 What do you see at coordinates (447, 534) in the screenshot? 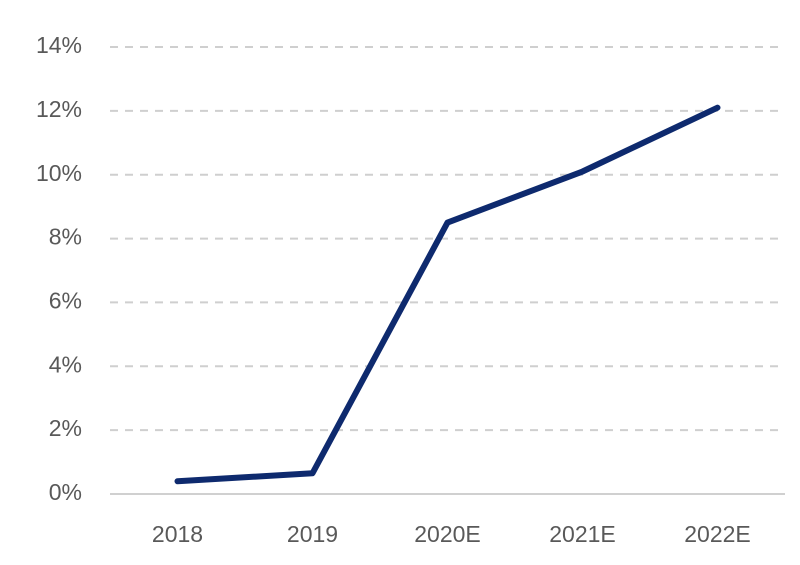
I see `x-tick-label: 2020E` at bounding box center [447, 534].